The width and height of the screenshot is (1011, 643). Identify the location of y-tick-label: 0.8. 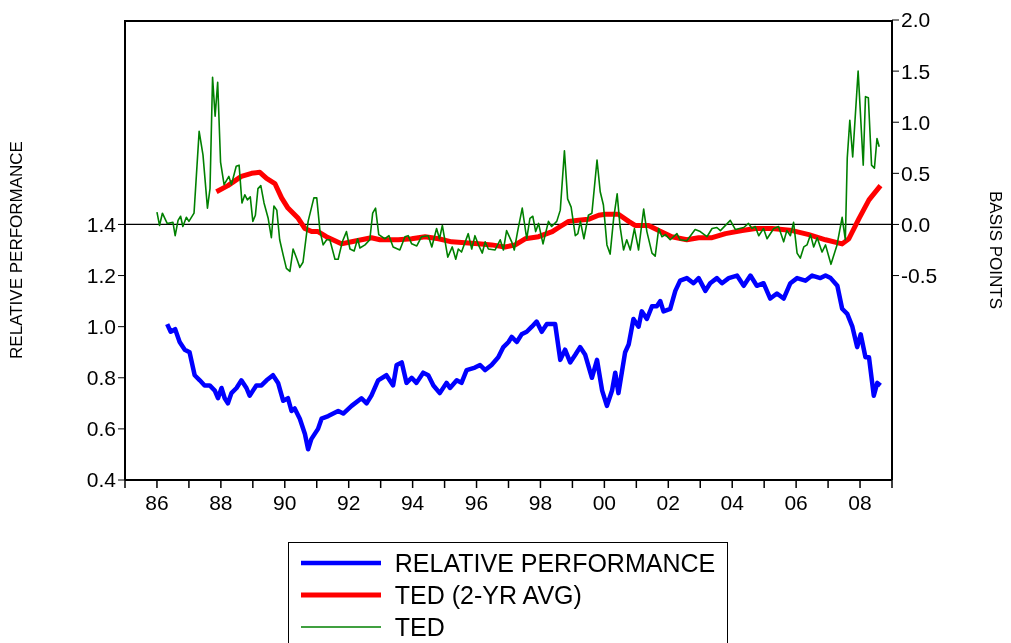
(101, 378).